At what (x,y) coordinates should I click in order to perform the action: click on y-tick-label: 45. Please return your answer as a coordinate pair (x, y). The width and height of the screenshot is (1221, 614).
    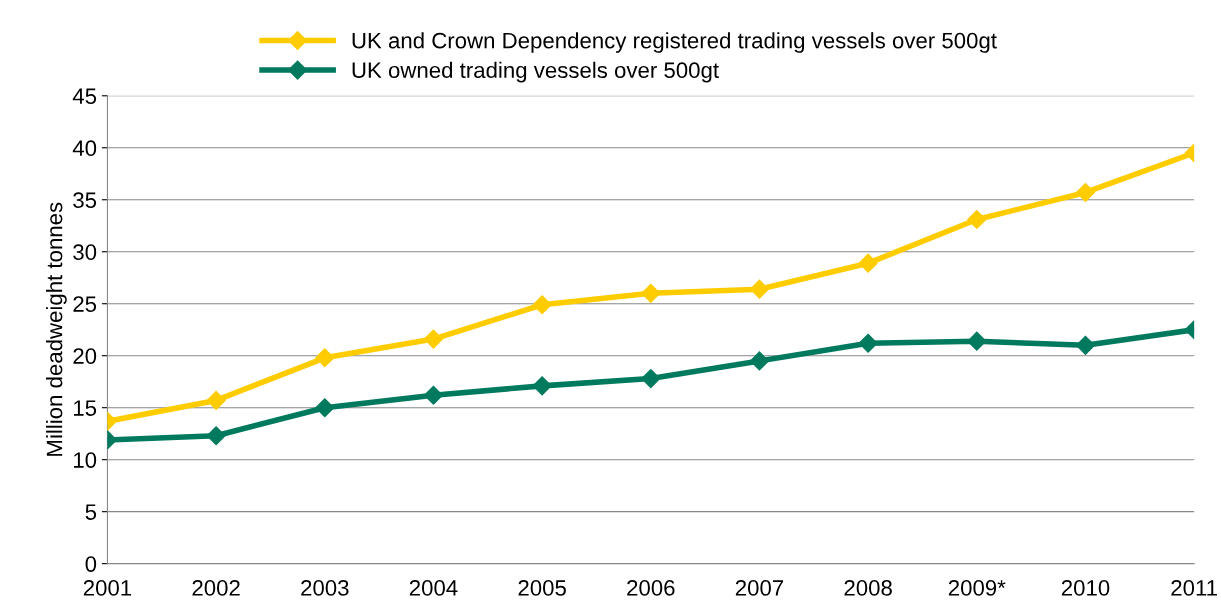
    Looking at the image, I should click on (84, 96).